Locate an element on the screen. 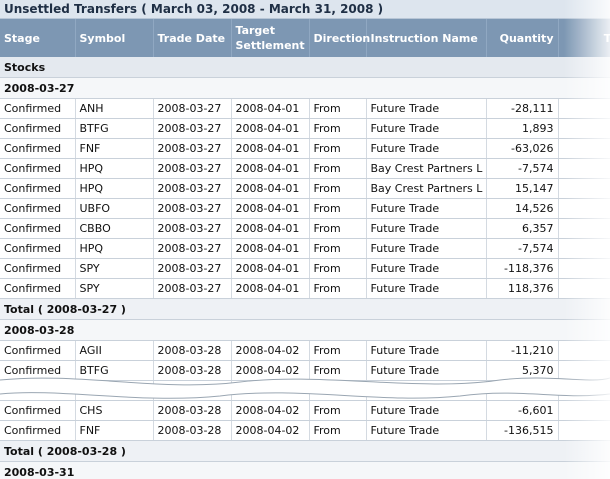 Image resolution: width=610 pixels, height=479 pixels. total-label: Total ( 2008-03-28 ) is located at coordinates (305, 451).